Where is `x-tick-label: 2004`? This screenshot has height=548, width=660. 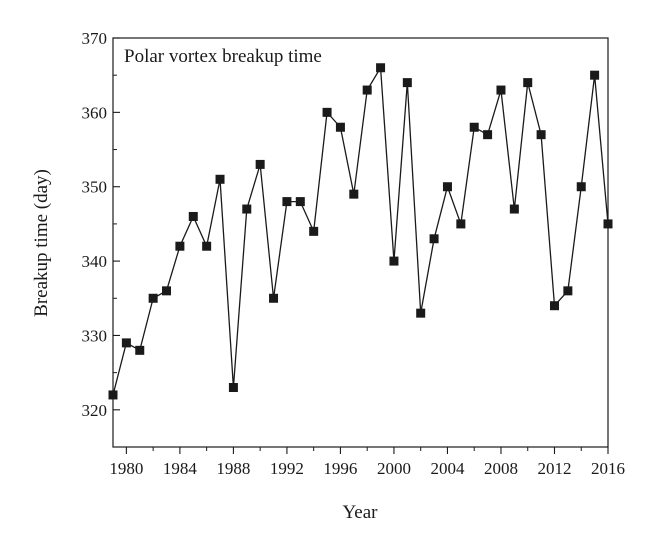
x-tick-label: 2004 is located at coordinates (447, 468).